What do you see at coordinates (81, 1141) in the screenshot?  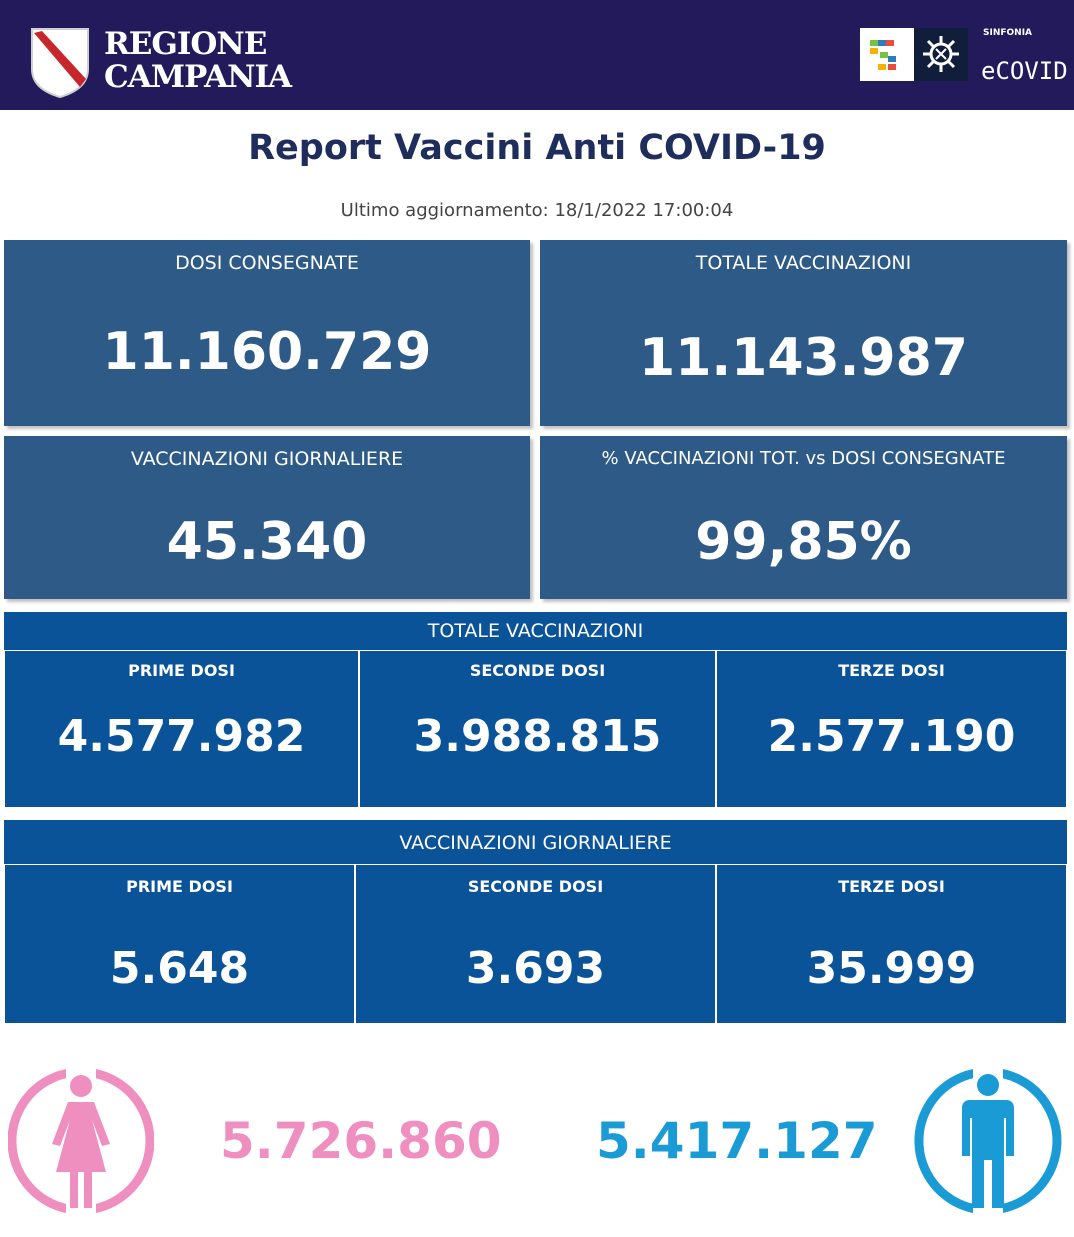 I see `female-person-icon` at bounding box center [81, 1141].